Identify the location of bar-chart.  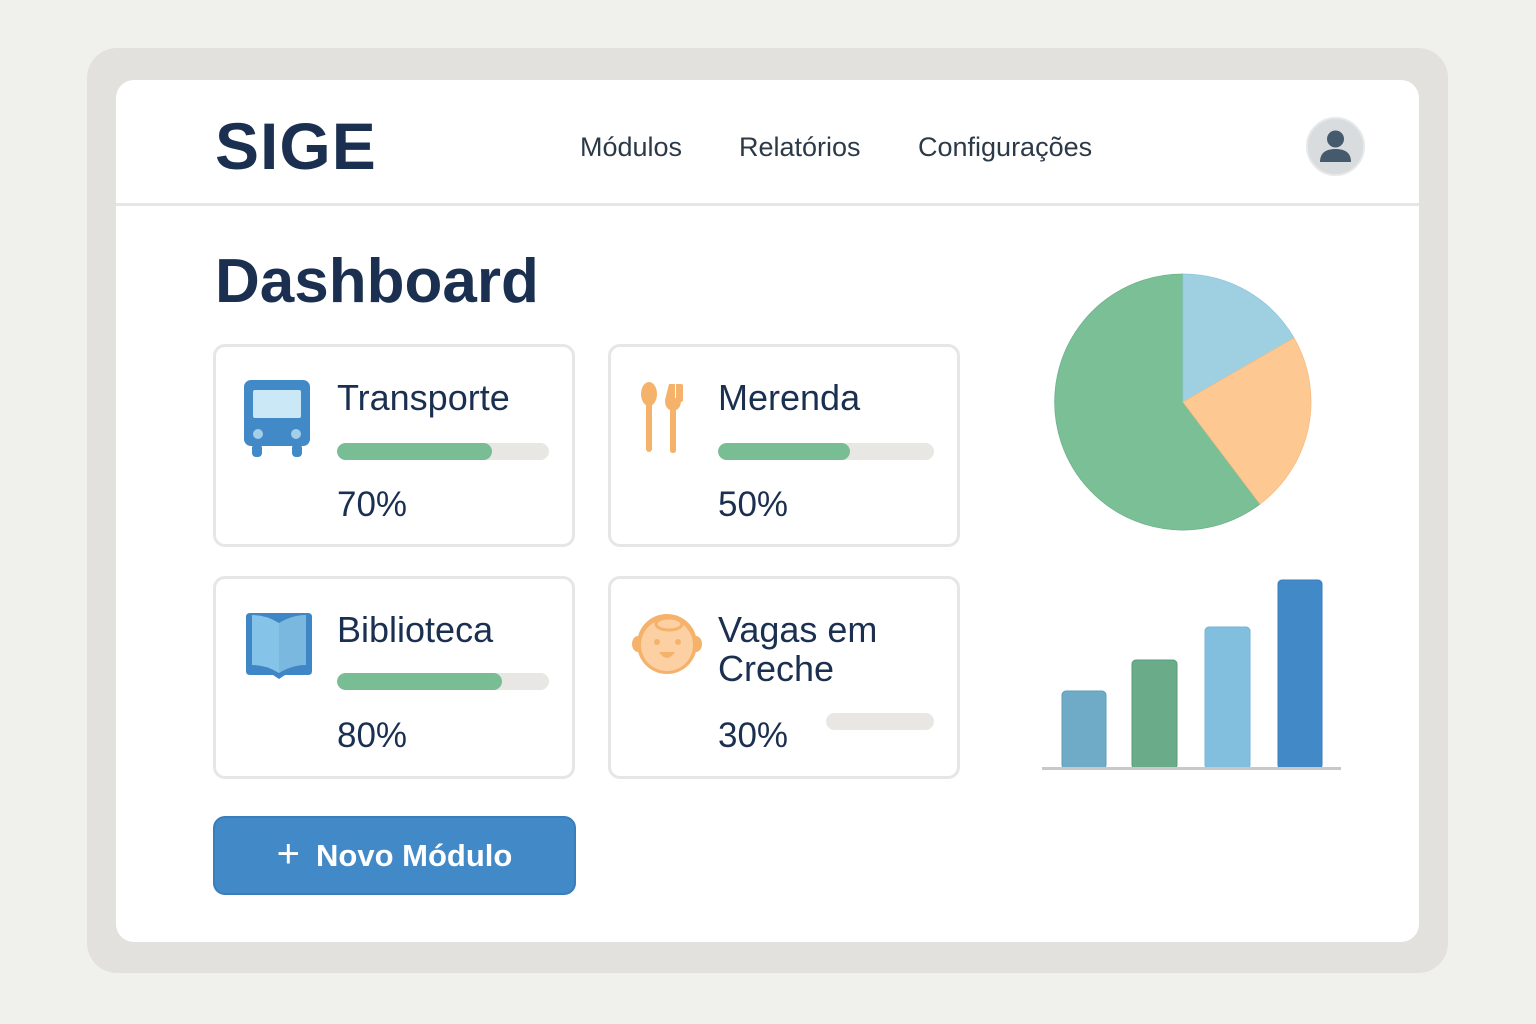
(1191, 674).